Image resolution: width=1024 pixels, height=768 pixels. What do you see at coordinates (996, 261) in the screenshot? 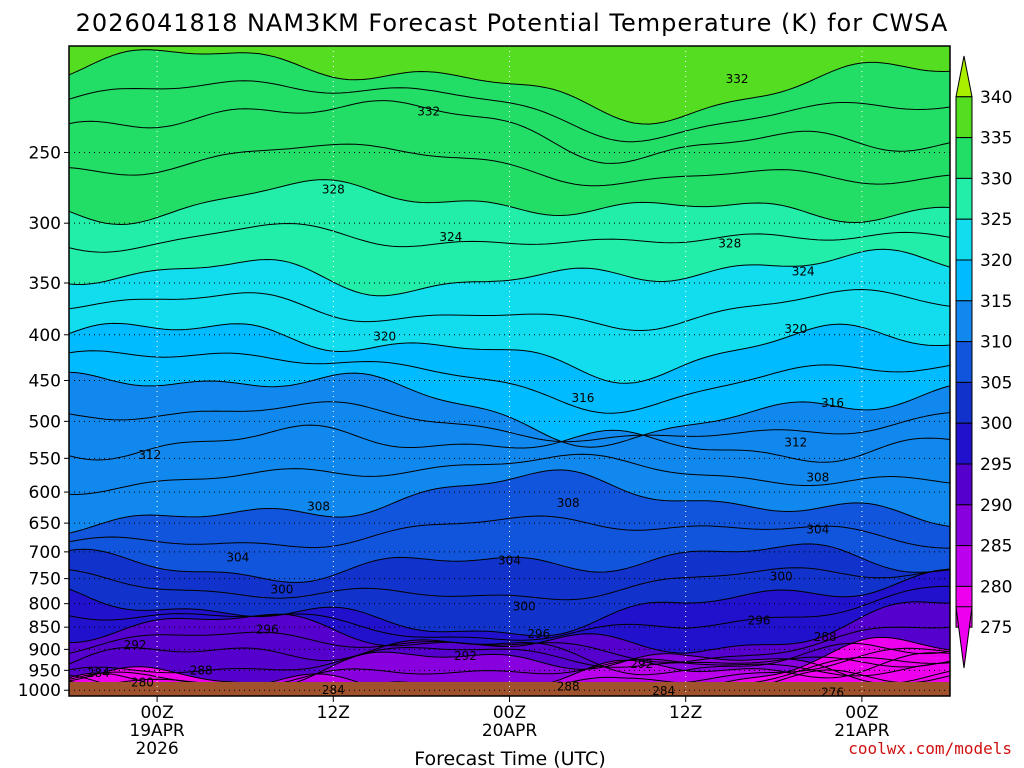
I see `colorbar-label: 320` at bounding box center [996, 261].